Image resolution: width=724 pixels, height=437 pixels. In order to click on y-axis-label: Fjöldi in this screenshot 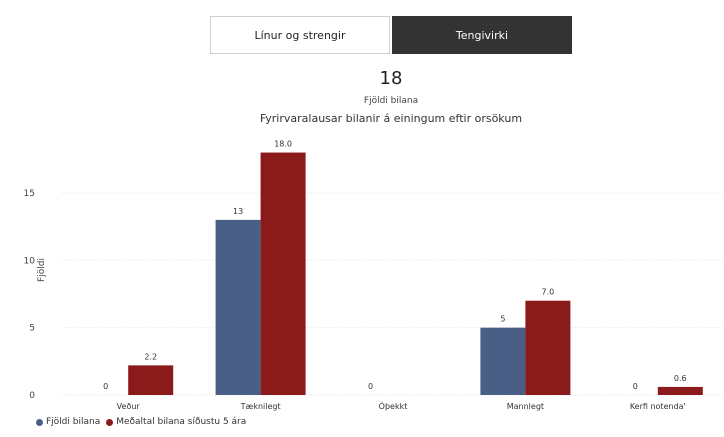, I will do `click(42, 270)`.